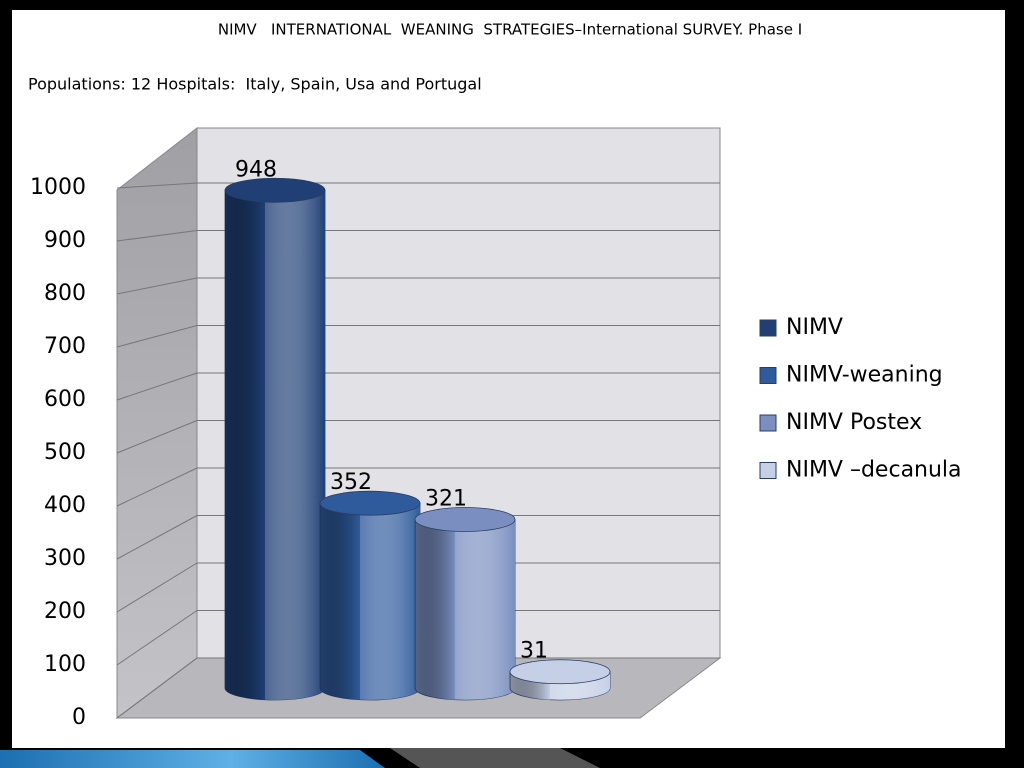  I want to click on side-wall, so click(157, 422).